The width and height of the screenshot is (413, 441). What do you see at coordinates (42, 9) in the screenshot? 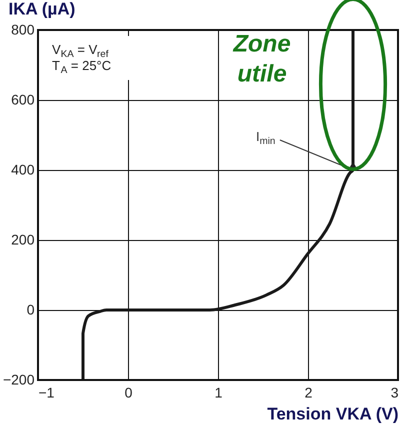
I see `y-axis-title: IKA (µA)` at bounding box center [42, 9].